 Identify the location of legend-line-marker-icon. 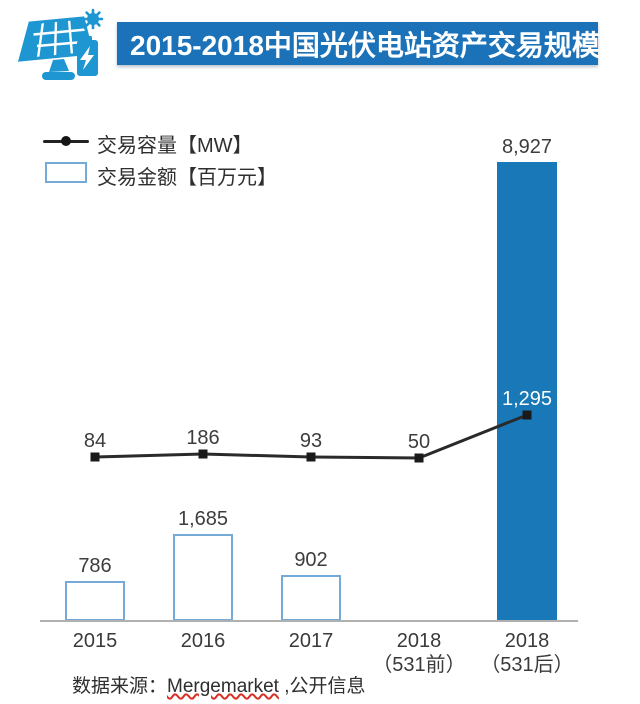
(66, 141).